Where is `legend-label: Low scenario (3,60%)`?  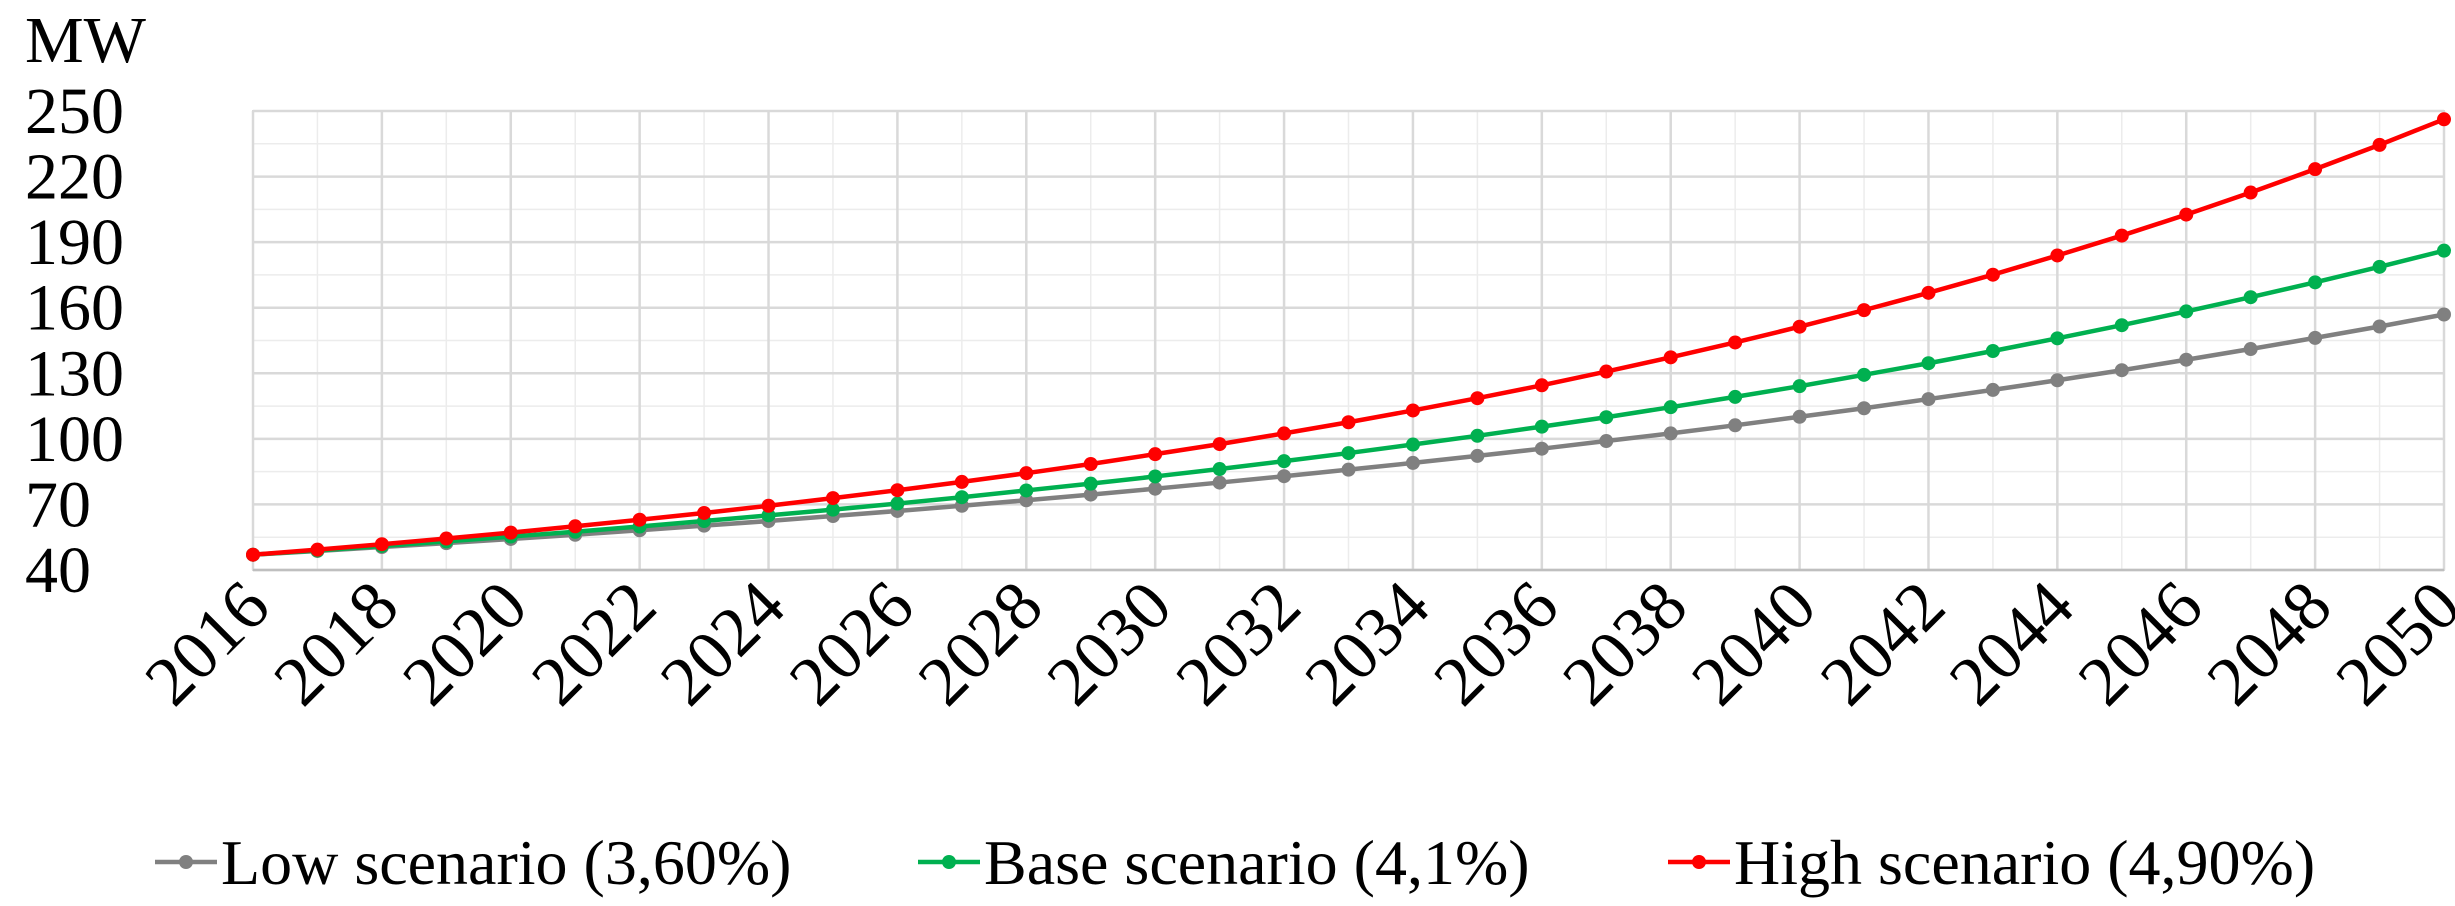 legend-label: Low scenario (3,60%) is located at coordinates (506, 862).